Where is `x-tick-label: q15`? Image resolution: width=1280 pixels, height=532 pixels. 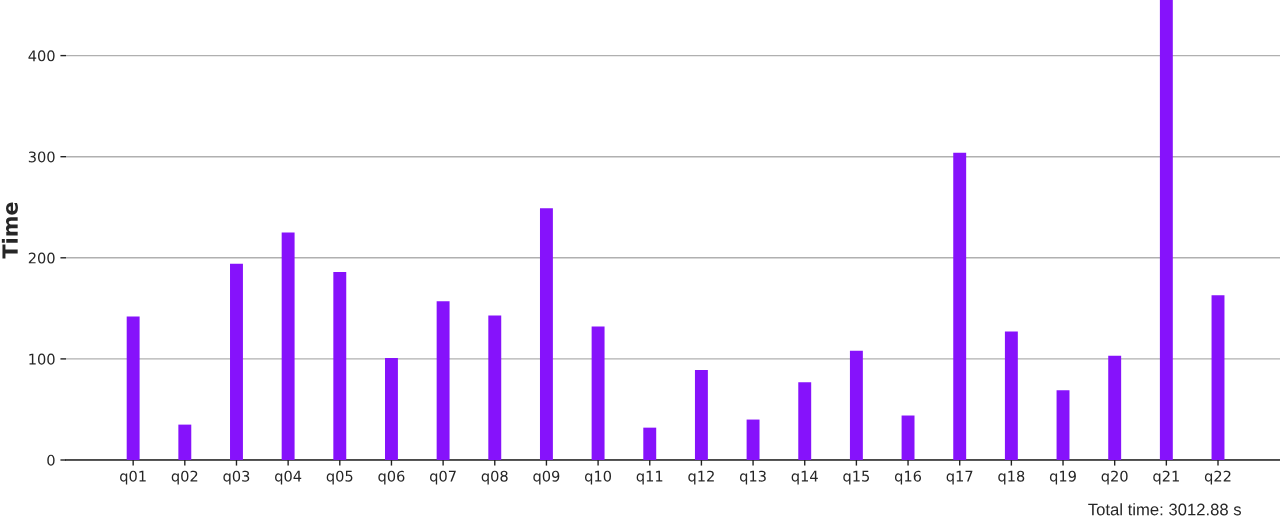
x-tick-label: q15 is located at coordinates (856, 477).